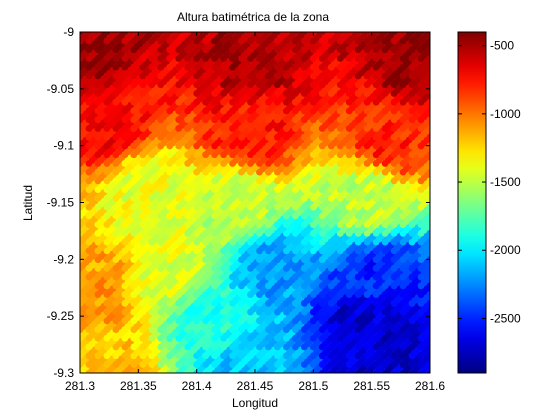 The height and width of the screenshot is (420, 560). I want to click on chart-title: Altura batimétrica de la zona, so click(253, 17).